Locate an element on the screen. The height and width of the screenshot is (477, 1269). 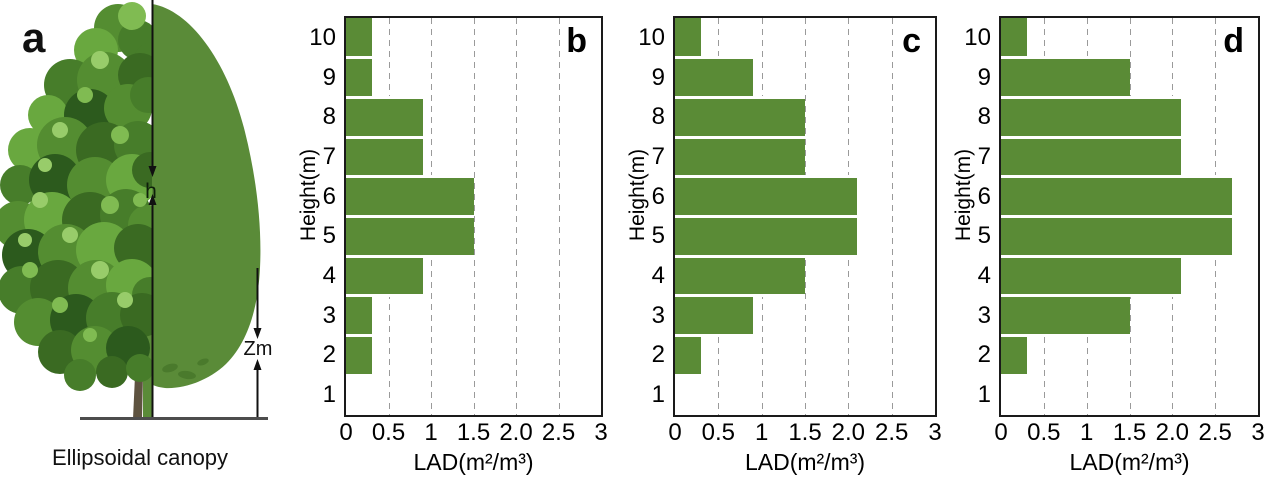
panel-letter-d: d is located at coordinates (1233, 41).